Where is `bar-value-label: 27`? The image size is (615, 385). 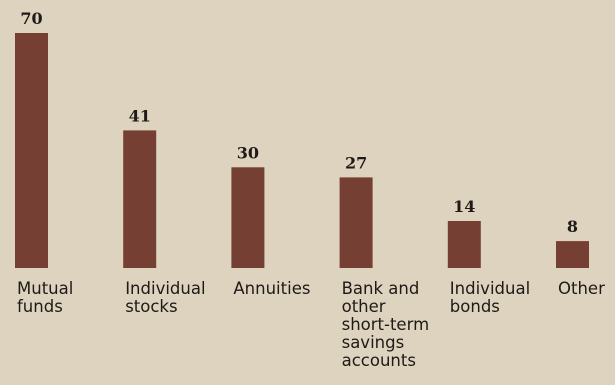
bar-value-label: 27 is located at coordinates (356, 162).